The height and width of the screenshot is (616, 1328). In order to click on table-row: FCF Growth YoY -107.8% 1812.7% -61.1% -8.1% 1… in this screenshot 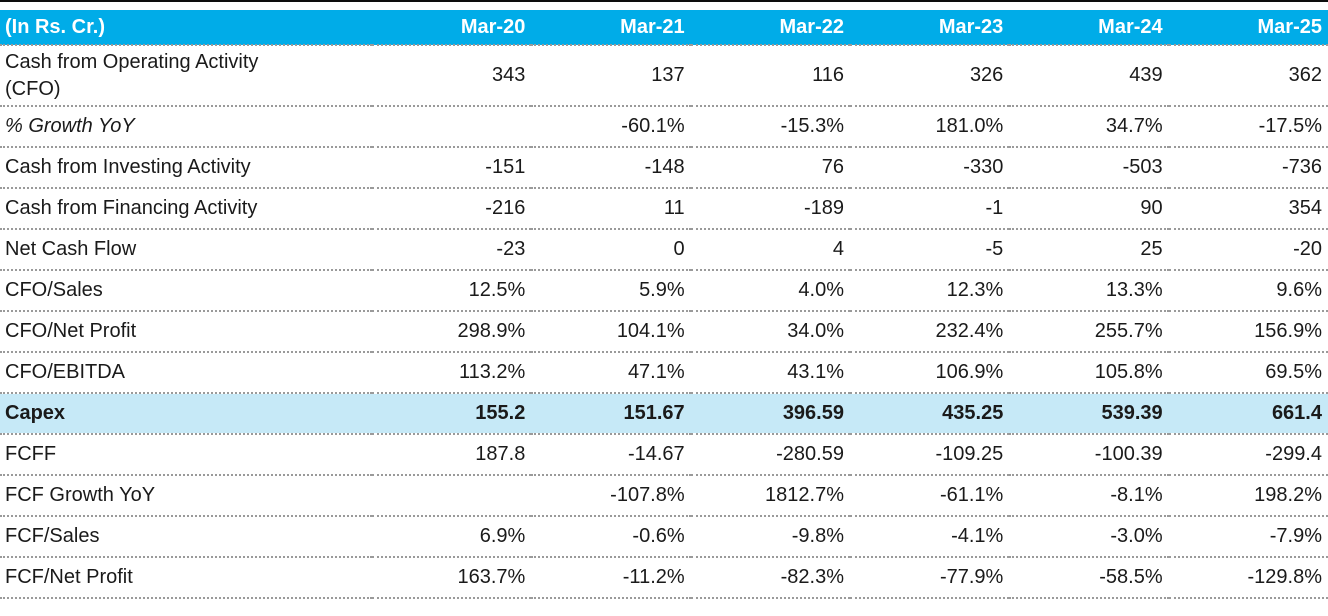, I will do `click(664, 496)`.